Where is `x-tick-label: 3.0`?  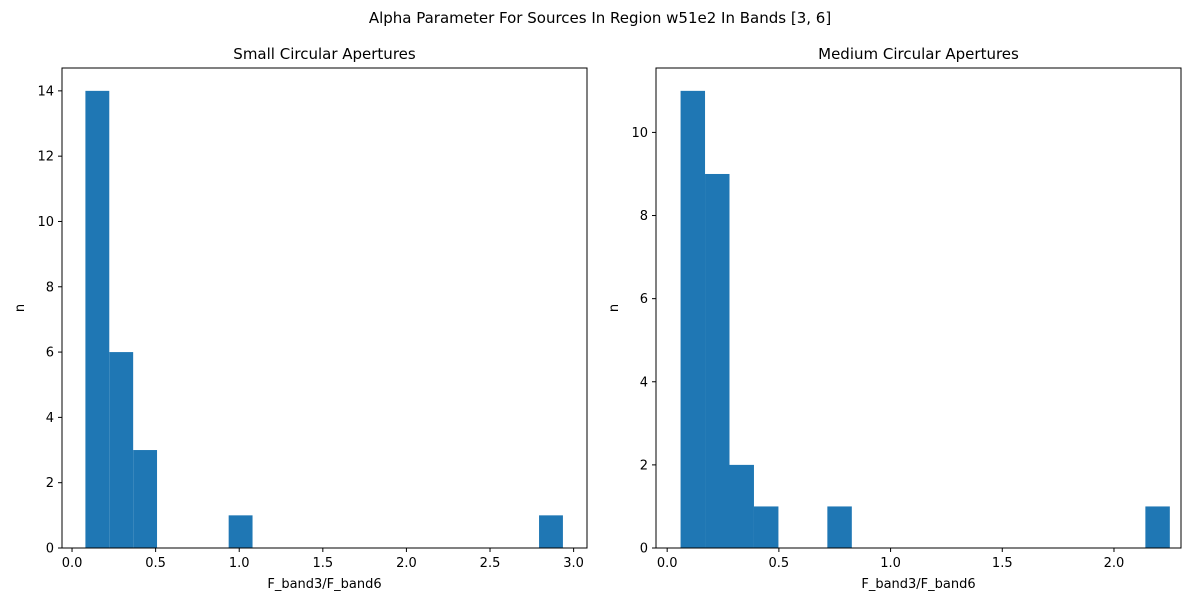 x-tick-label: 3.0 is located at coordinates (573, 563).